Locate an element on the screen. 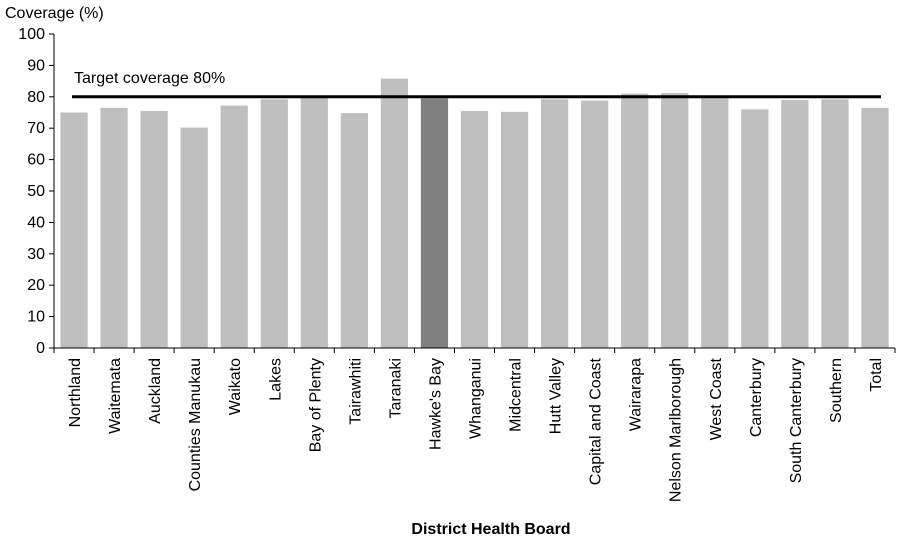  bar-hutt-valley is located at coordinates (554, 223).